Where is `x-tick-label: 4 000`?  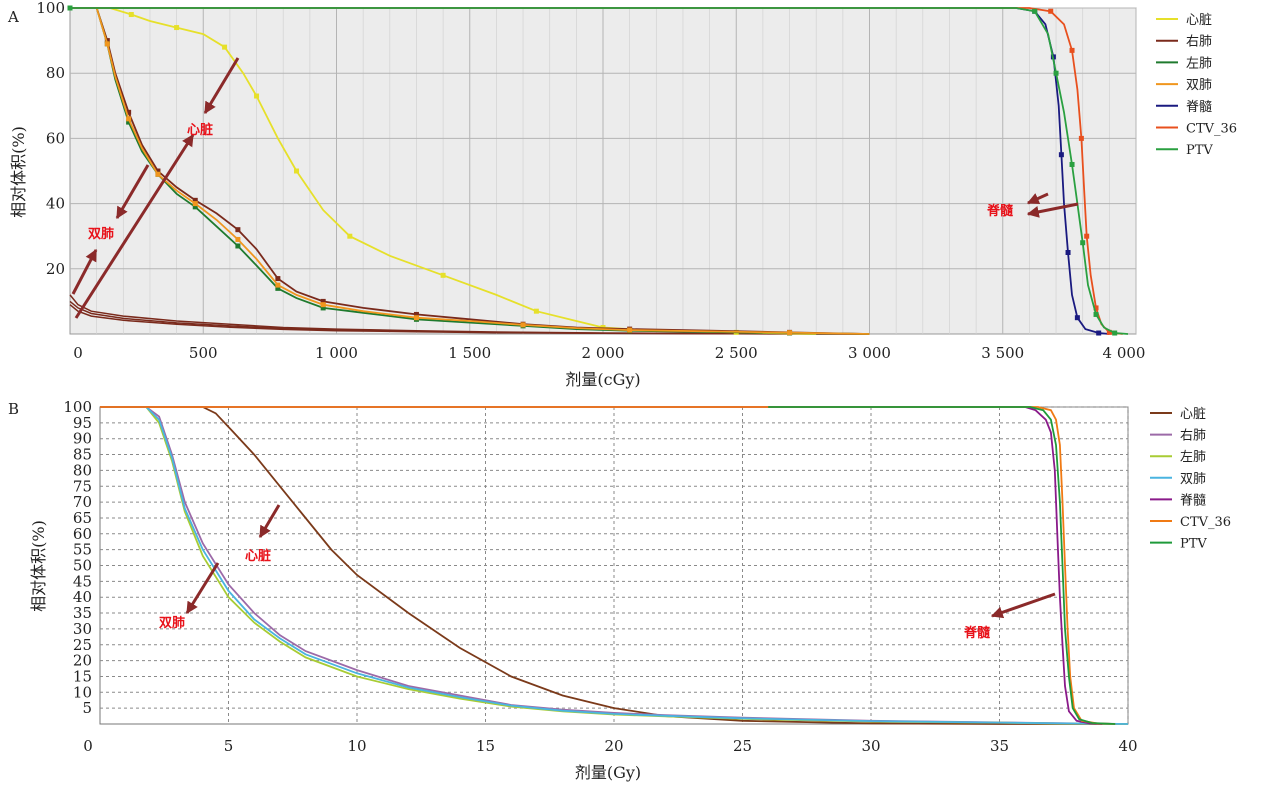 x-tick-label: 4 000 is located at coordinates (1124, 353).